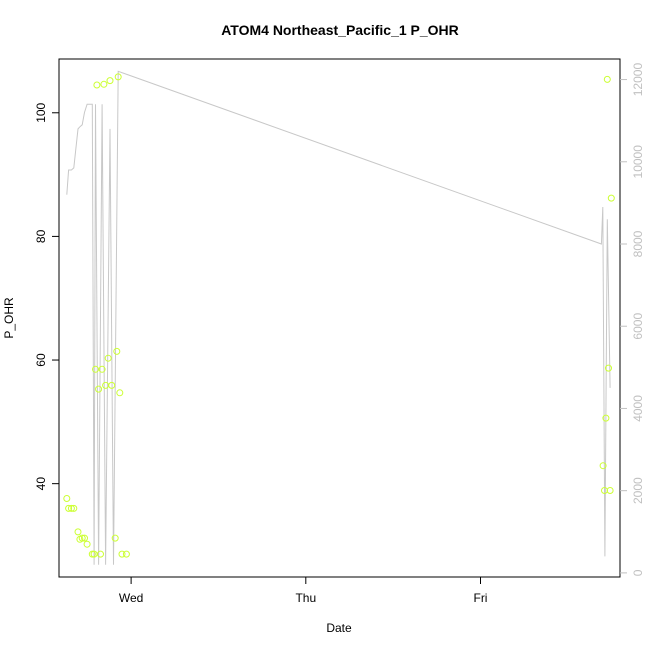  I want to click on chart-title: ATOM4 Northeast_Pacific_1 P_OHR, so click(340, 30).